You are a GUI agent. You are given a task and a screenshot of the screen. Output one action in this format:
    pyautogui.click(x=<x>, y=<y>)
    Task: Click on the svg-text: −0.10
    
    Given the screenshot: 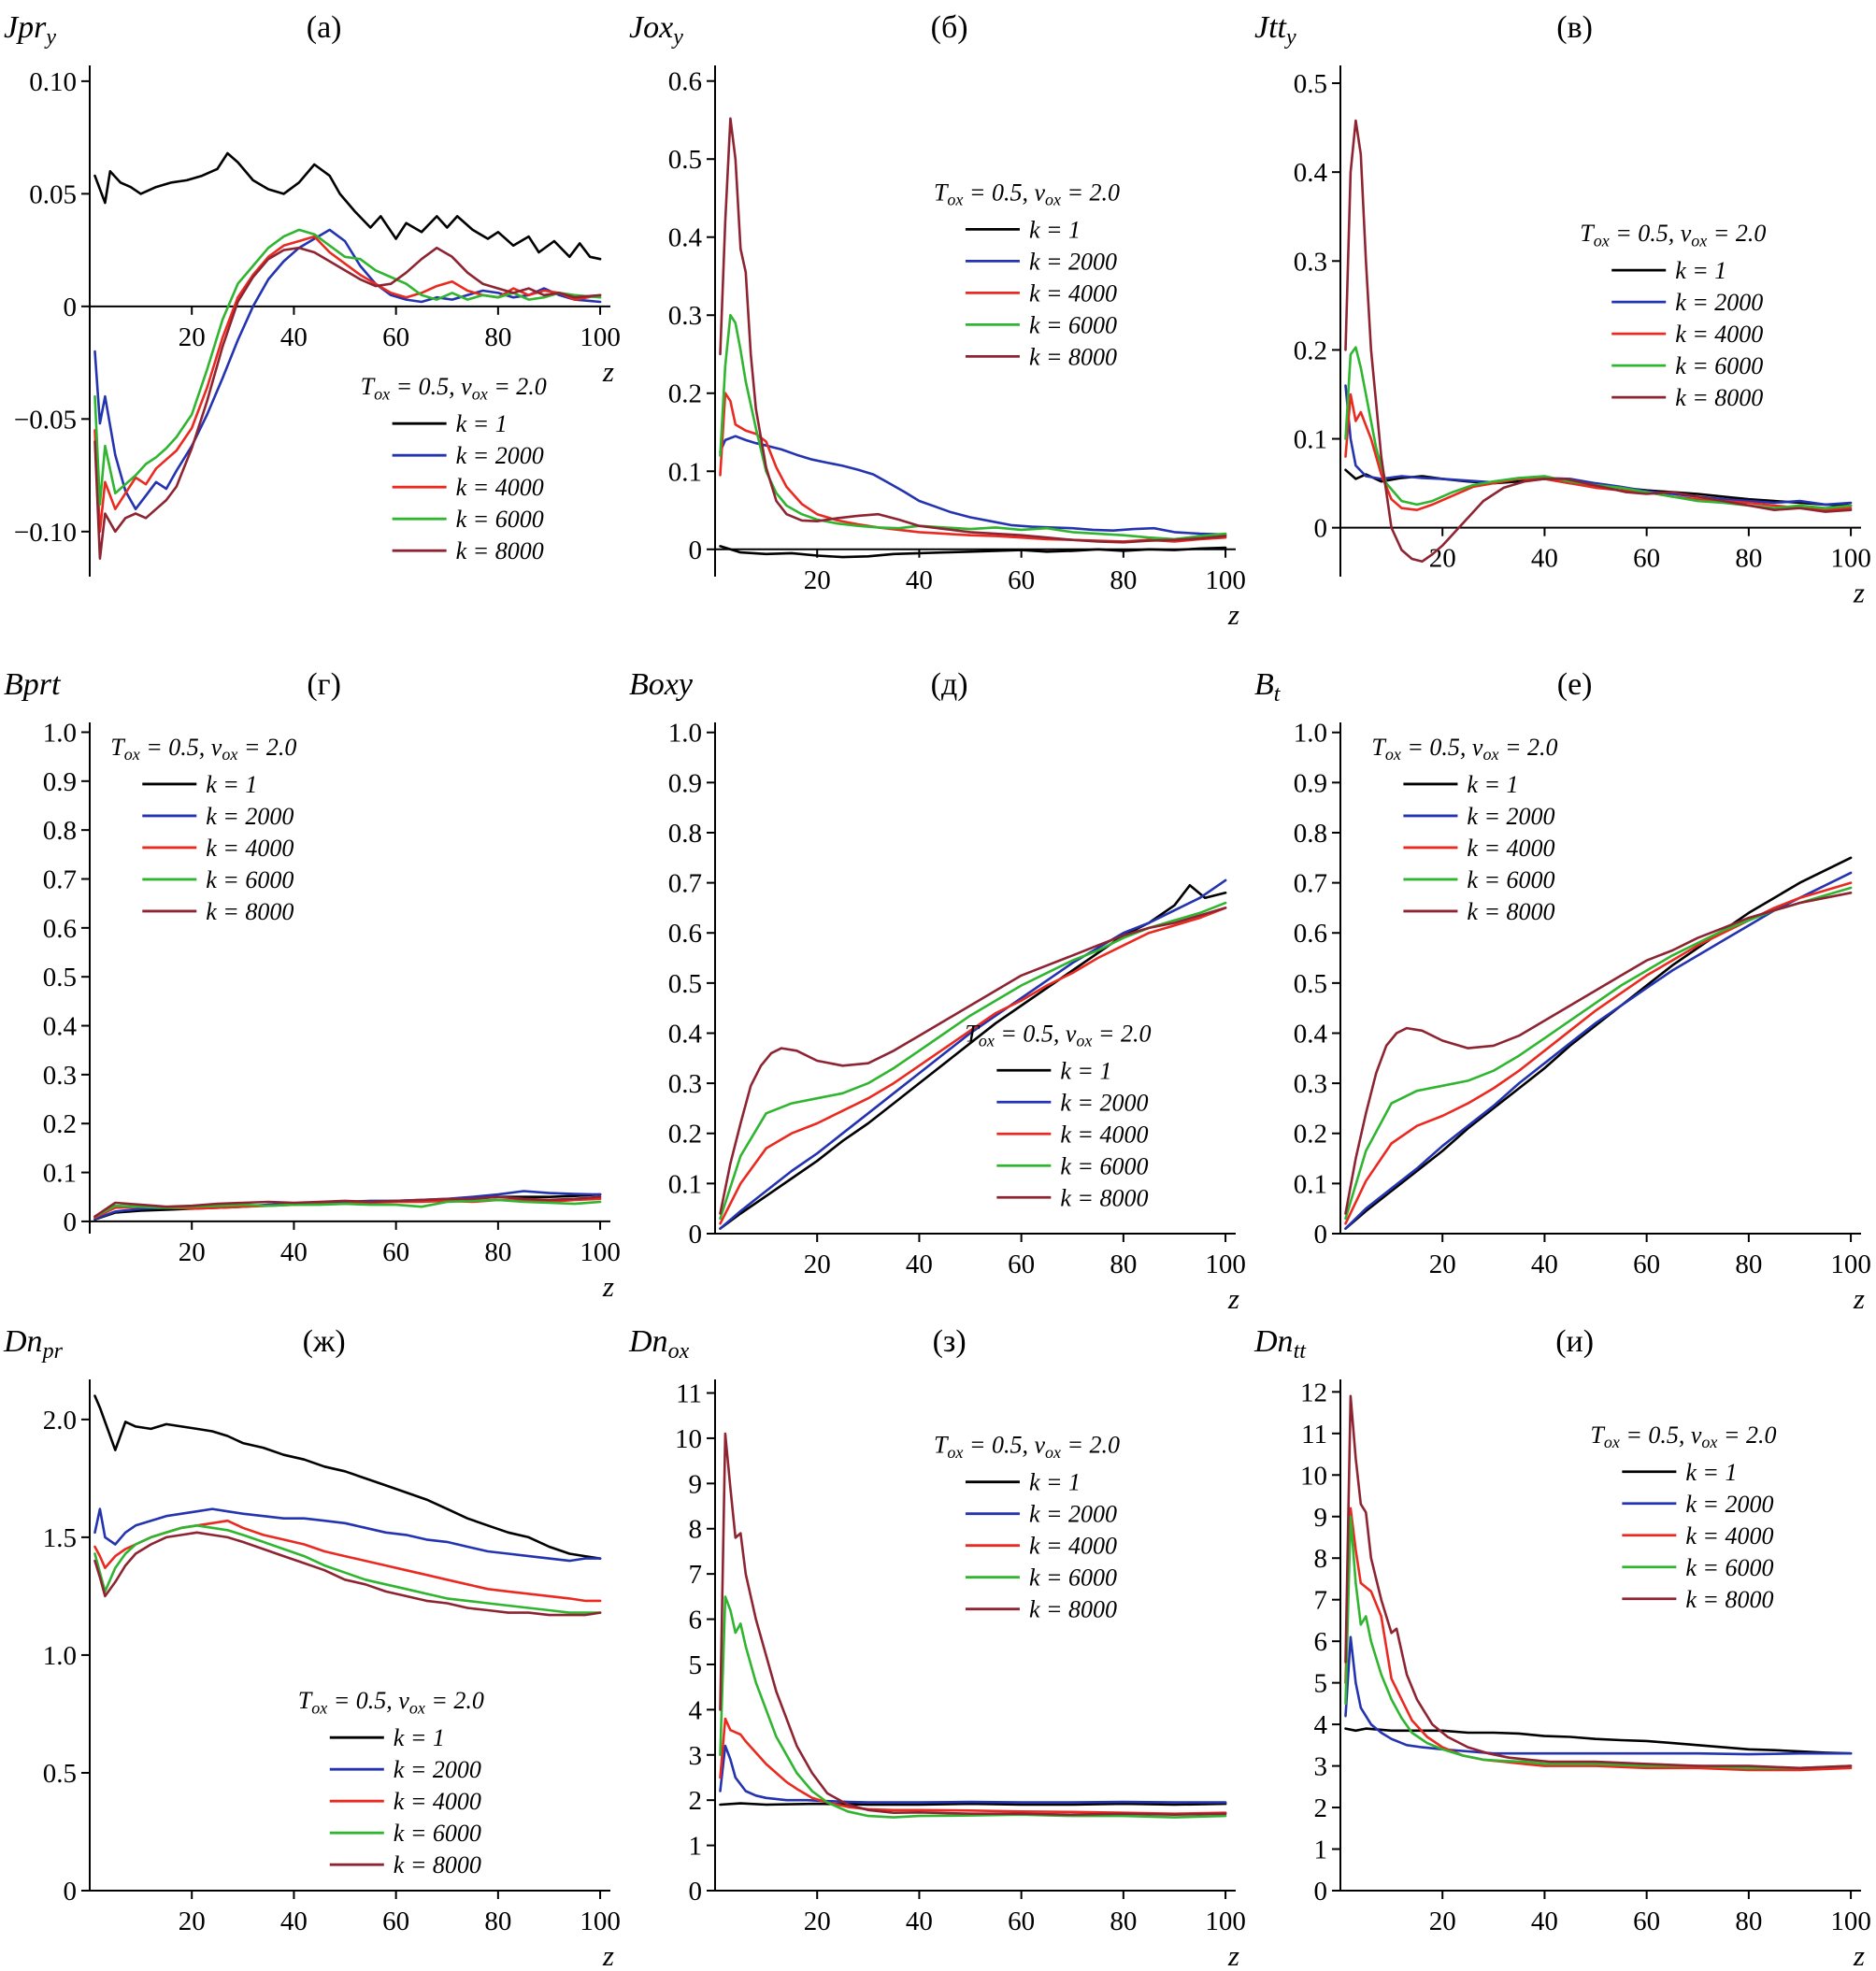 What is the action you would take?
    pyautogui.click(x=46, y=533)
    